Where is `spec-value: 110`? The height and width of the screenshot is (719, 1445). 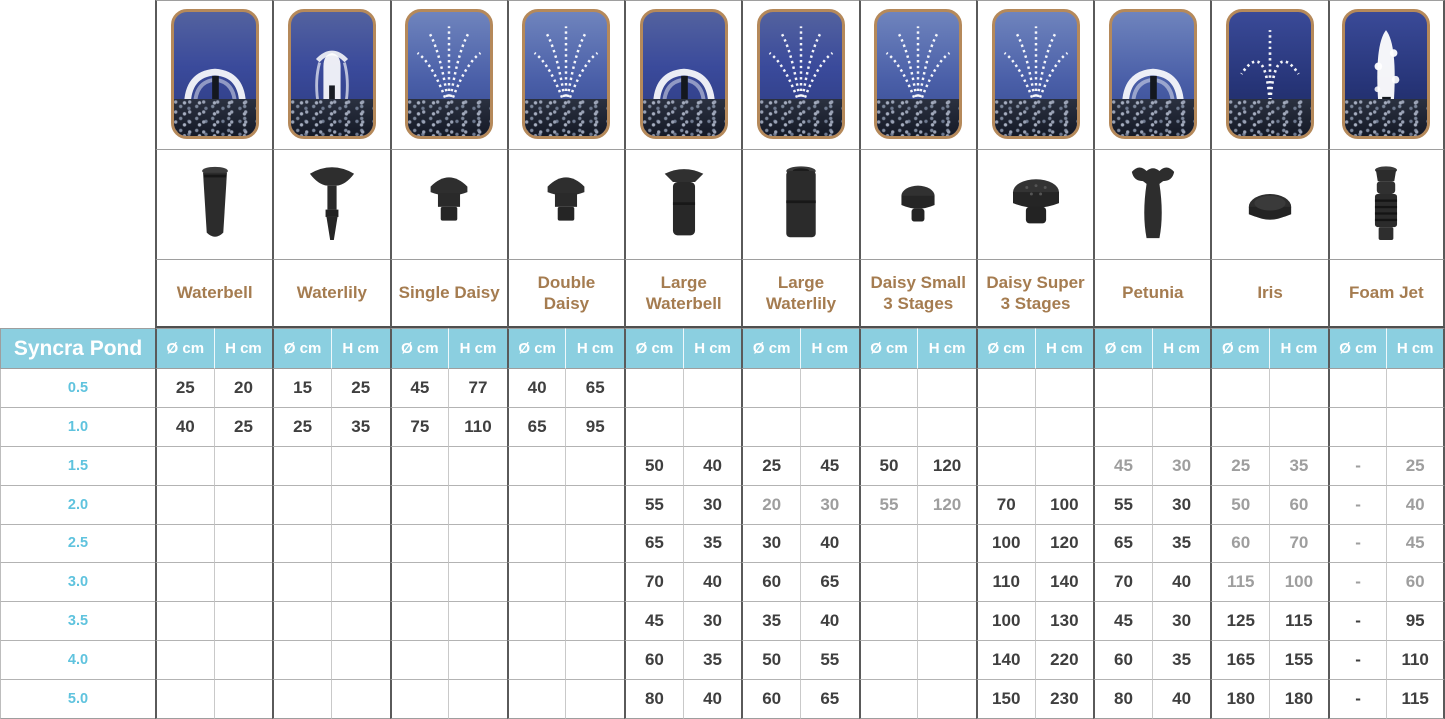 spec-value: 110 is located at coordinates (478, 426).